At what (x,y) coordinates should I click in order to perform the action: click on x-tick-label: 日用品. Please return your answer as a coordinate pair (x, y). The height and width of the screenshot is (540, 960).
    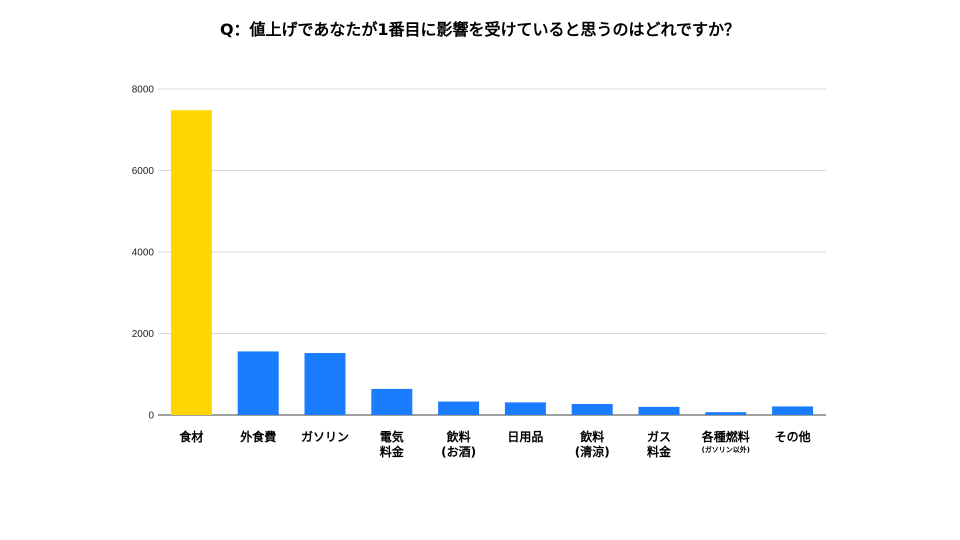
    Looking at the image, I should click on (525, 437).